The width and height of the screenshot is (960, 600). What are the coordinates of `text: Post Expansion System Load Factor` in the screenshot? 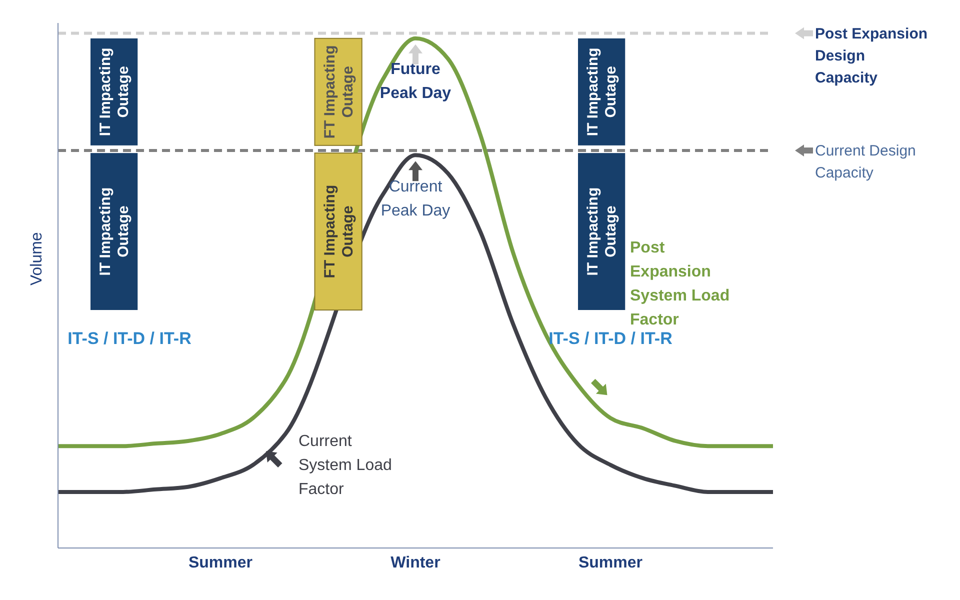 It's located at (680, 283).